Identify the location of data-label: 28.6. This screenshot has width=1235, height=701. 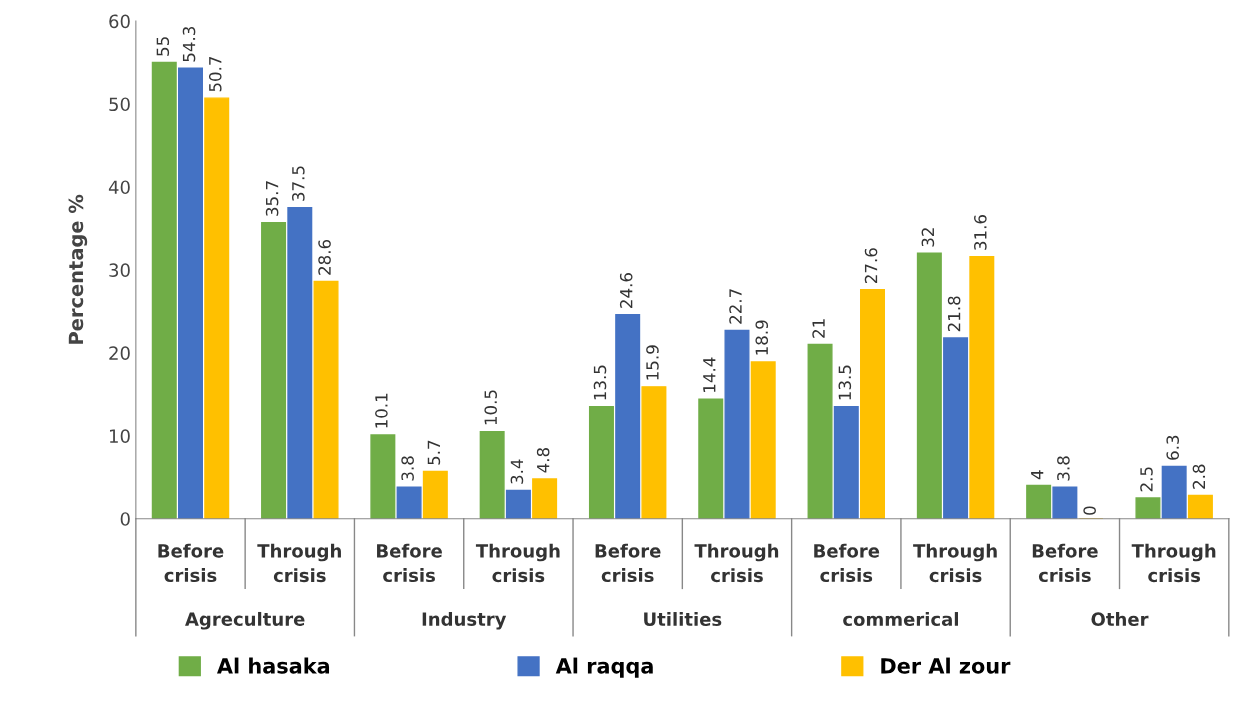
(324, 257).